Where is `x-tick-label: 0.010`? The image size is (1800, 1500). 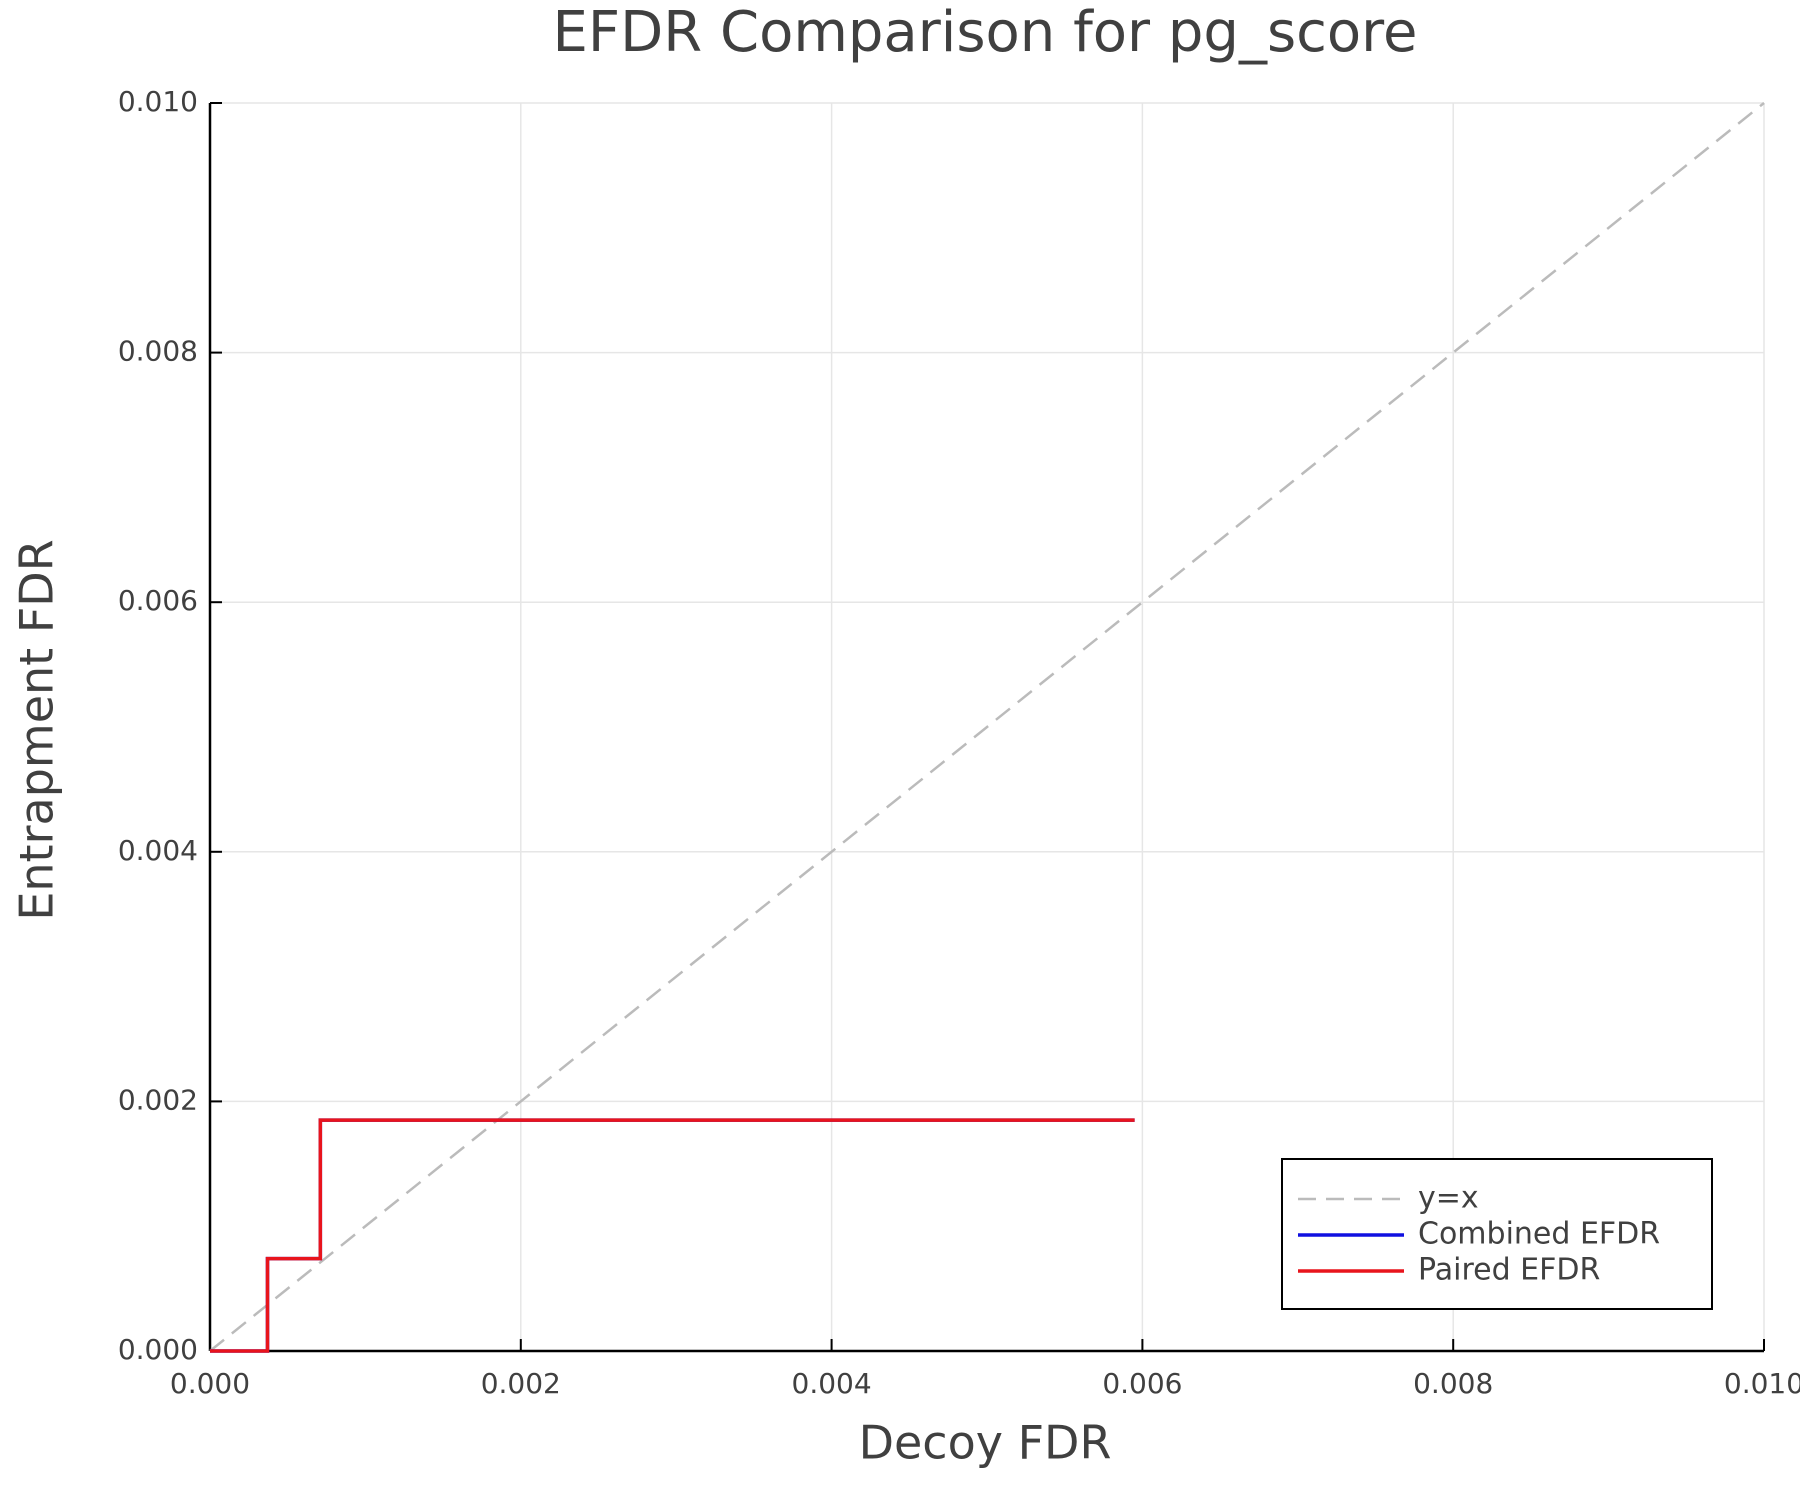
x-tick-label: 0.010 is located at coordinates (1762, 1383).